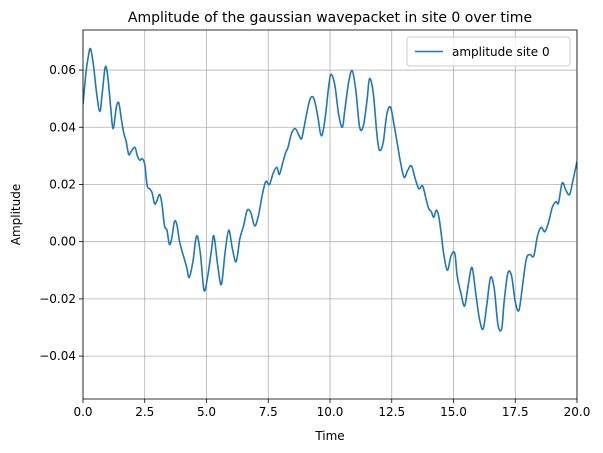 The image size is (603, 453). Describe the element at coordinates (329, 436) in the screenshot. I see `x-axis-label: Time` at that location.